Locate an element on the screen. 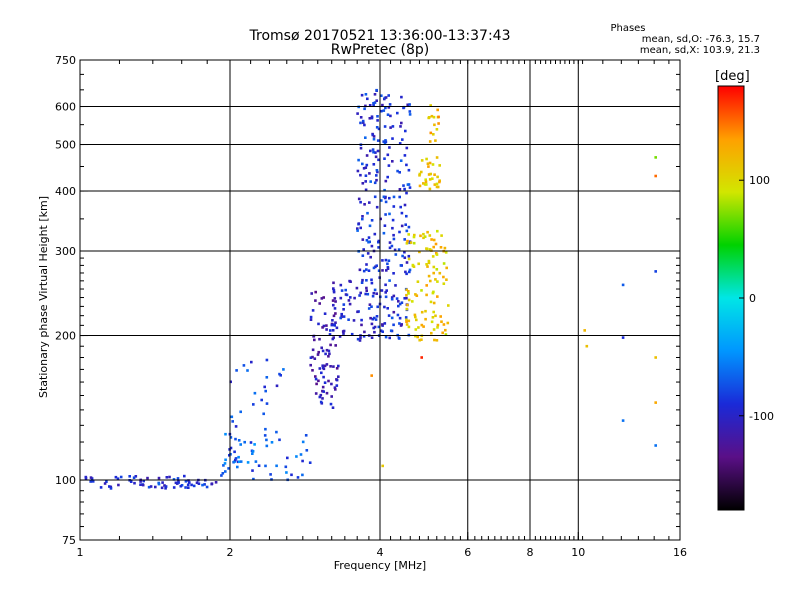 This screenshot has width=800, height=600. phases-x-stats: mean, sd,X: 103.9, 21.3 is located at coordinates (699, 50).